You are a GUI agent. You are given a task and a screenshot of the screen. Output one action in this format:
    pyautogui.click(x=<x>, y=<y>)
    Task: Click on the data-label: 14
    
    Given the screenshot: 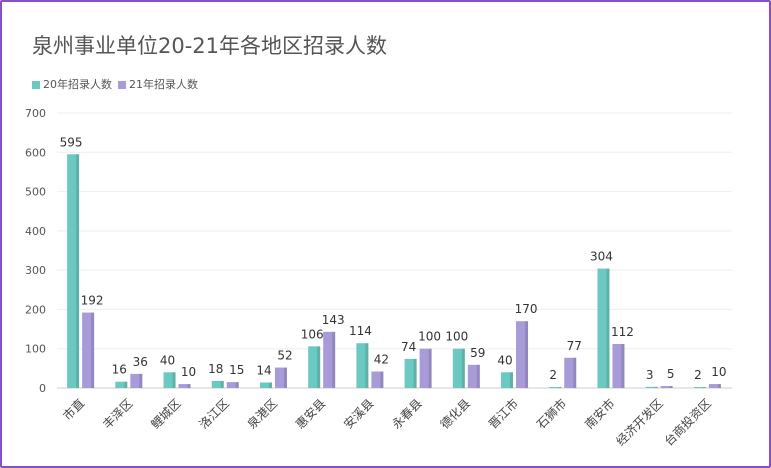 What is the action you would take?
    pyautogui.click(x=263, y=371)
    